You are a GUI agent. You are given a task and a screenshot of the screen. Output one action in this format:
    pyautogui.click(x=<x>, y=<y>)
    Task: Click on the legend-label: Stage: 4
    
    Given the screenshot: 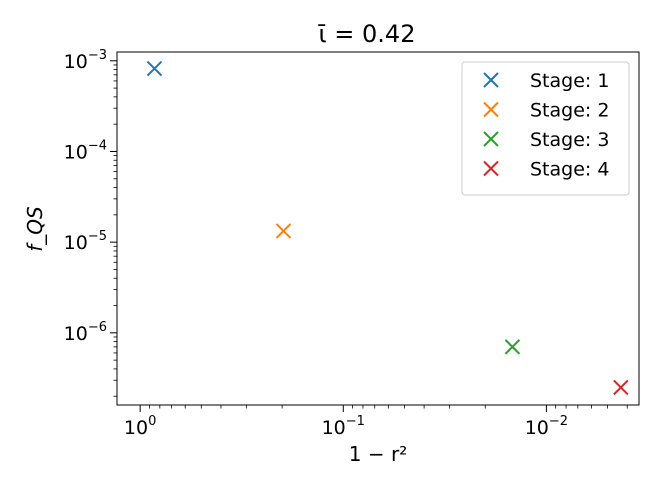 What is the action you would take?
    pyautogui.click(x=569, y=170)
    